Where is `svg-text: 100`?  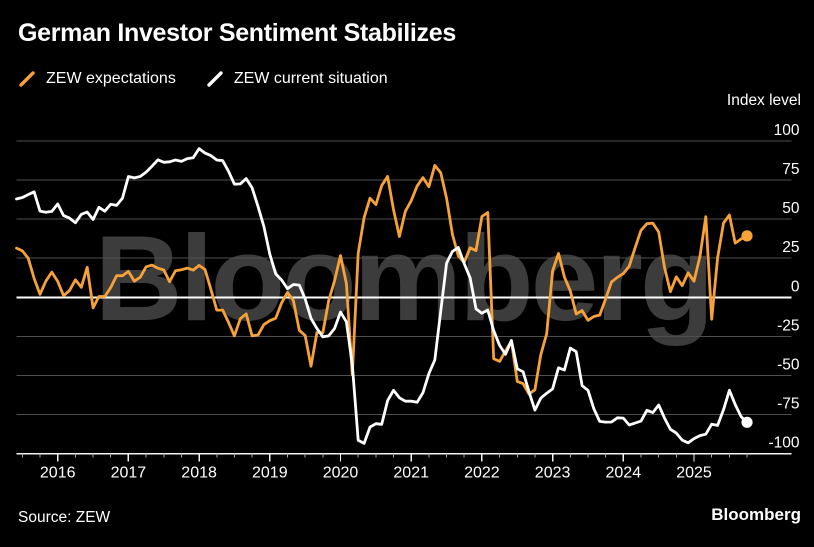 svg-text: 100 is located at coordinates (787, 130).